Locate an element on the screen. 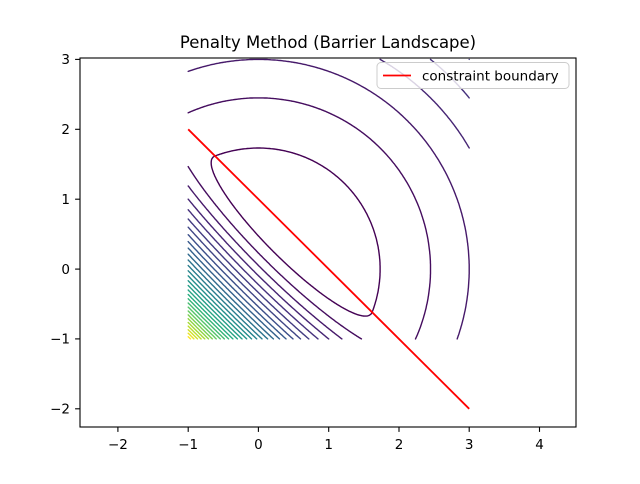 This screenshot has width=640, height=484. x-tick-label: 0 is located at coordinates (258, 445).